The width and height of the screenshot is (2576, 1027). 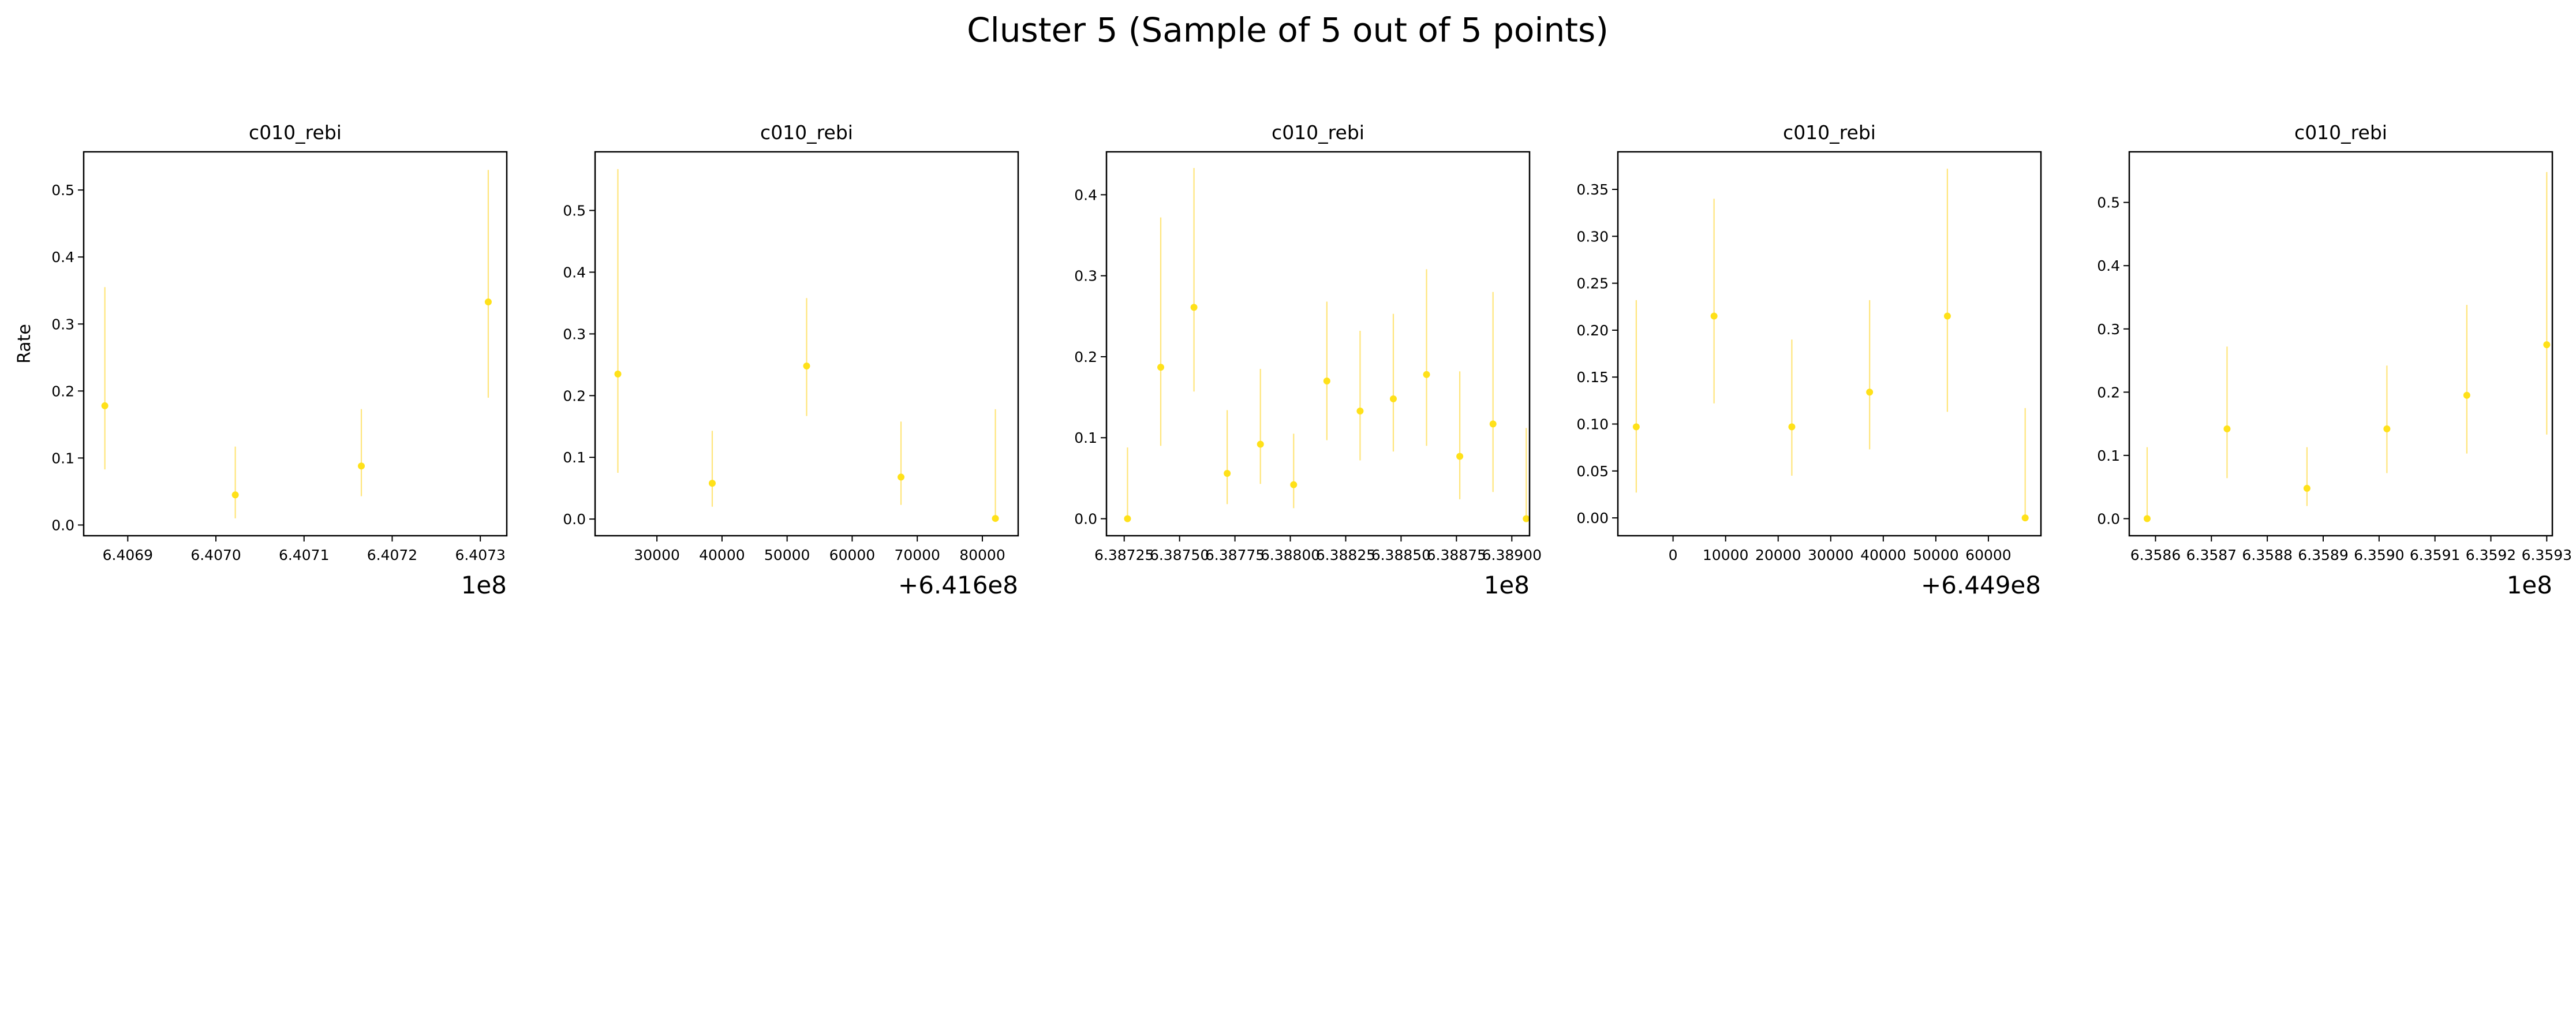 I want to click on figure-title: Cluster 5 (Sample of 5 out of 5 points), so click(x=1288, y=30).